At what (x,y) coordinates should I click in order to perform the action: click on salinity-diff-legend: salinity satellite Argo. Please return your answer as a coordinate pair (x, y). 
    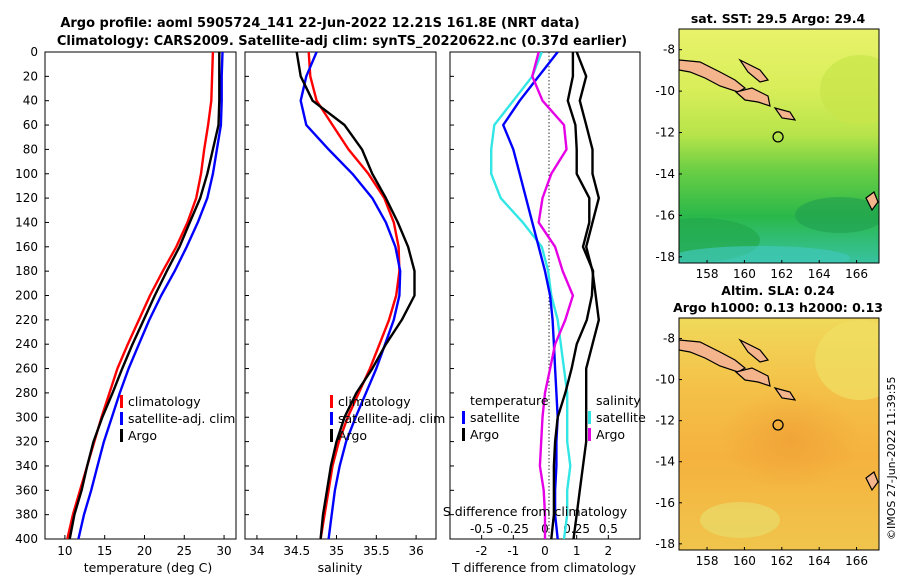
    Looking at the image, I should click on (617, 417).